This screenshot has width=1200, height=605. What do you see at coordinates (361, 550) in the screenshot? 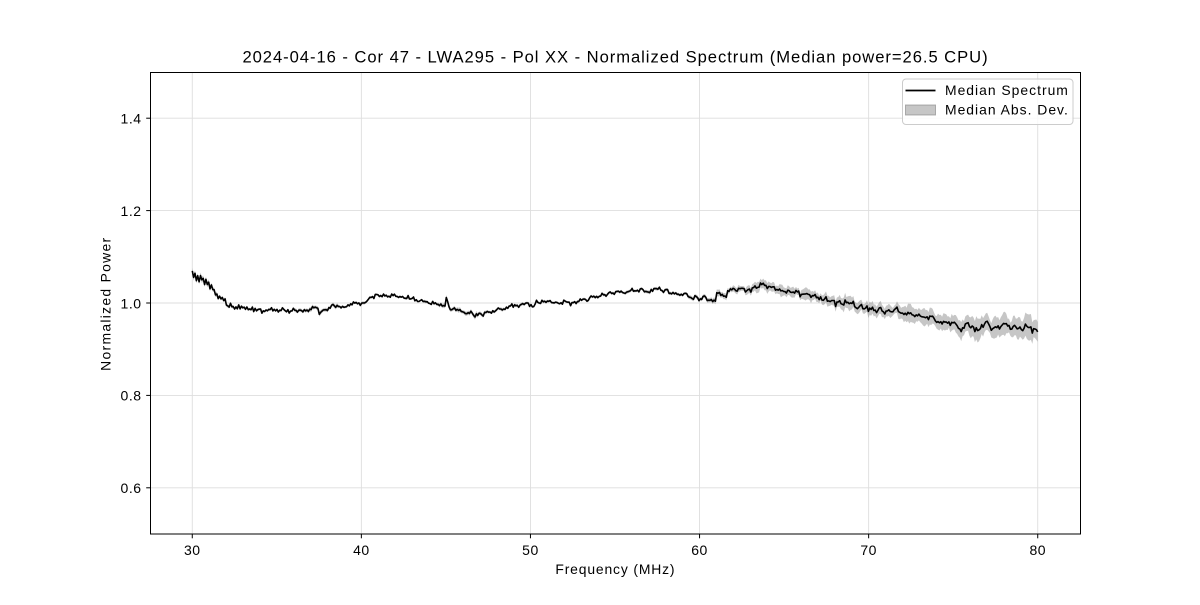
I see `svg-text: 40` at bounding box center [361, 550].